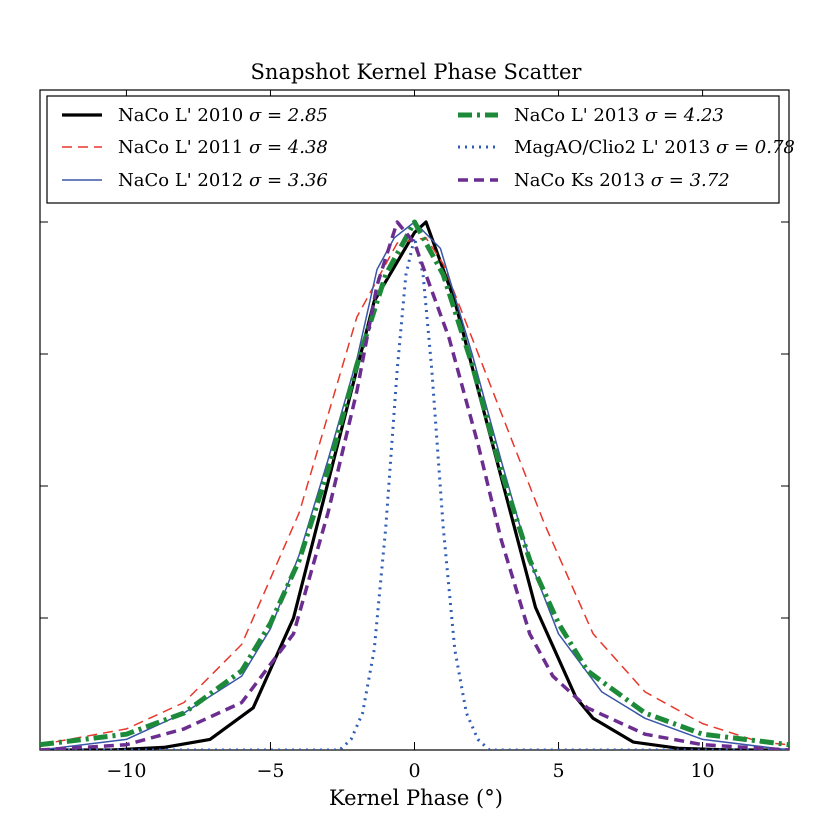 Image resolution: width=831 pixels, height=836 pixels. What do you see at coordinates (183, 180) in the screenshot?
I see `legend-series-name: NaCo L' 2012` at bounding box center [183, 180].